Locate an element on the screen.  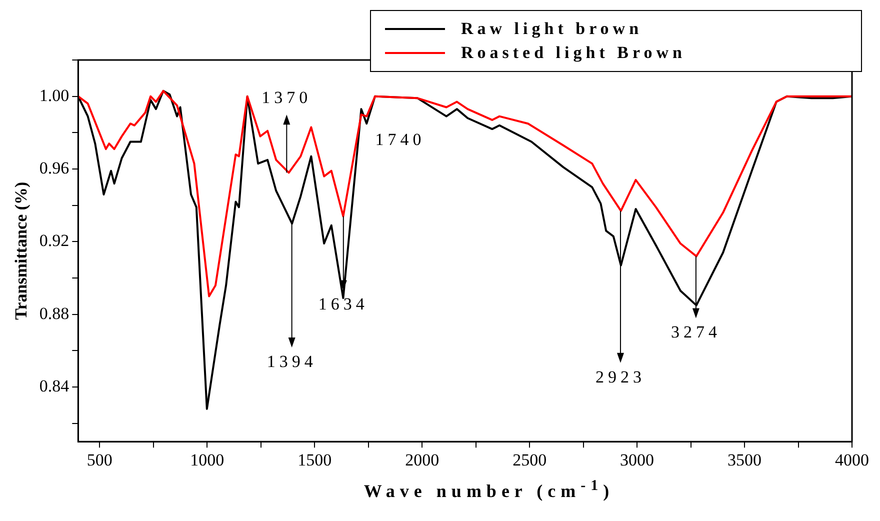
x-tick-label: 3000 is located at coordinates (637, 460).